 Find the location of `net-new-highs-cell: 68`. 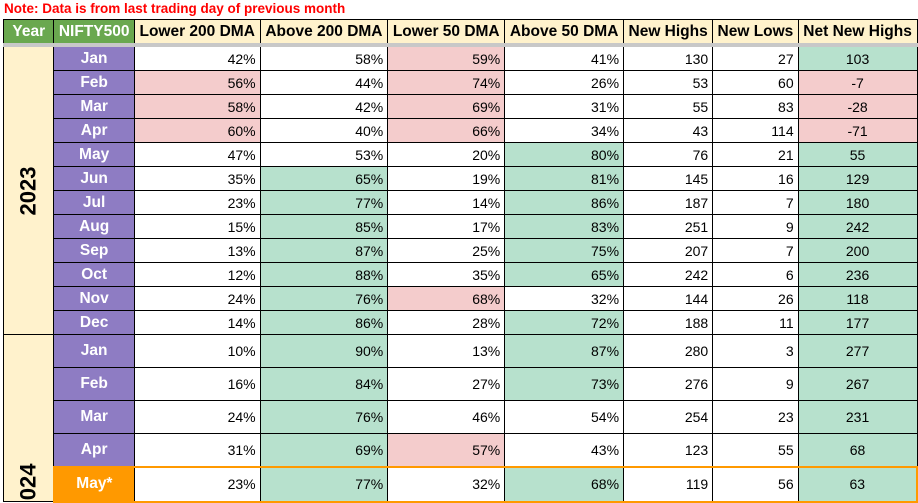

net-new-highs-cell: 68 is located at coordinates (857, 450).